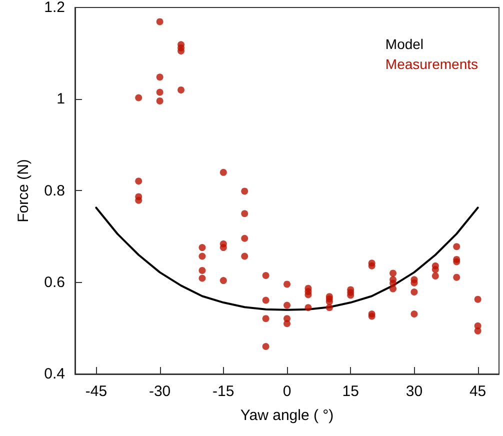 This screenshot has height=436, width=503. Describe the element at coordinates (23, 190) in the screenshot. I see `y-axis-title: Force (N)` at that location.